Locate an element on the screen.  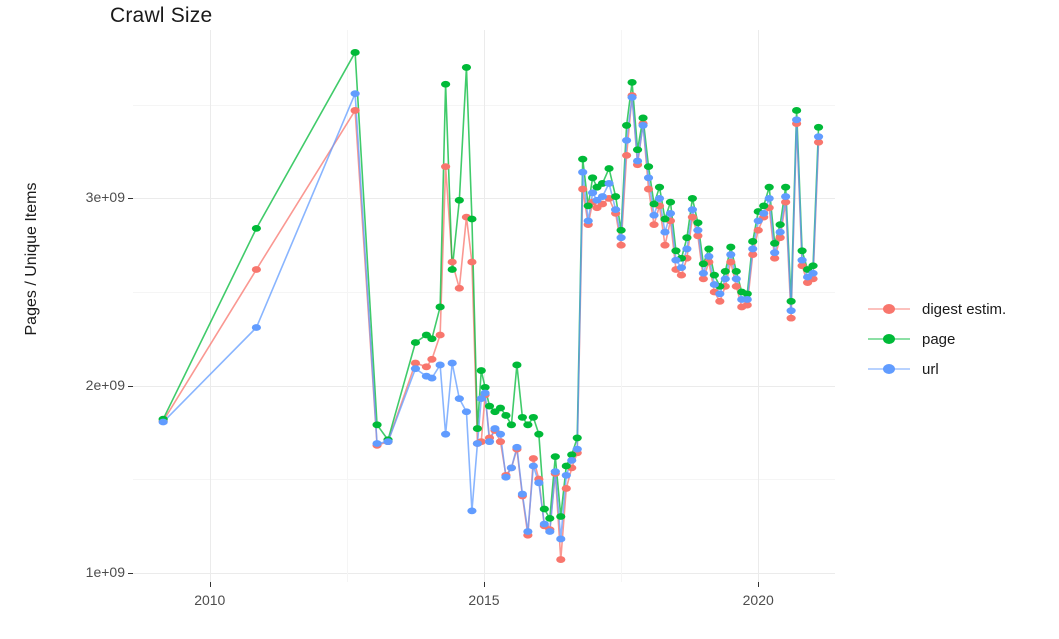
y-tick-label: 3e+09 is located at coordinates (105, 197).